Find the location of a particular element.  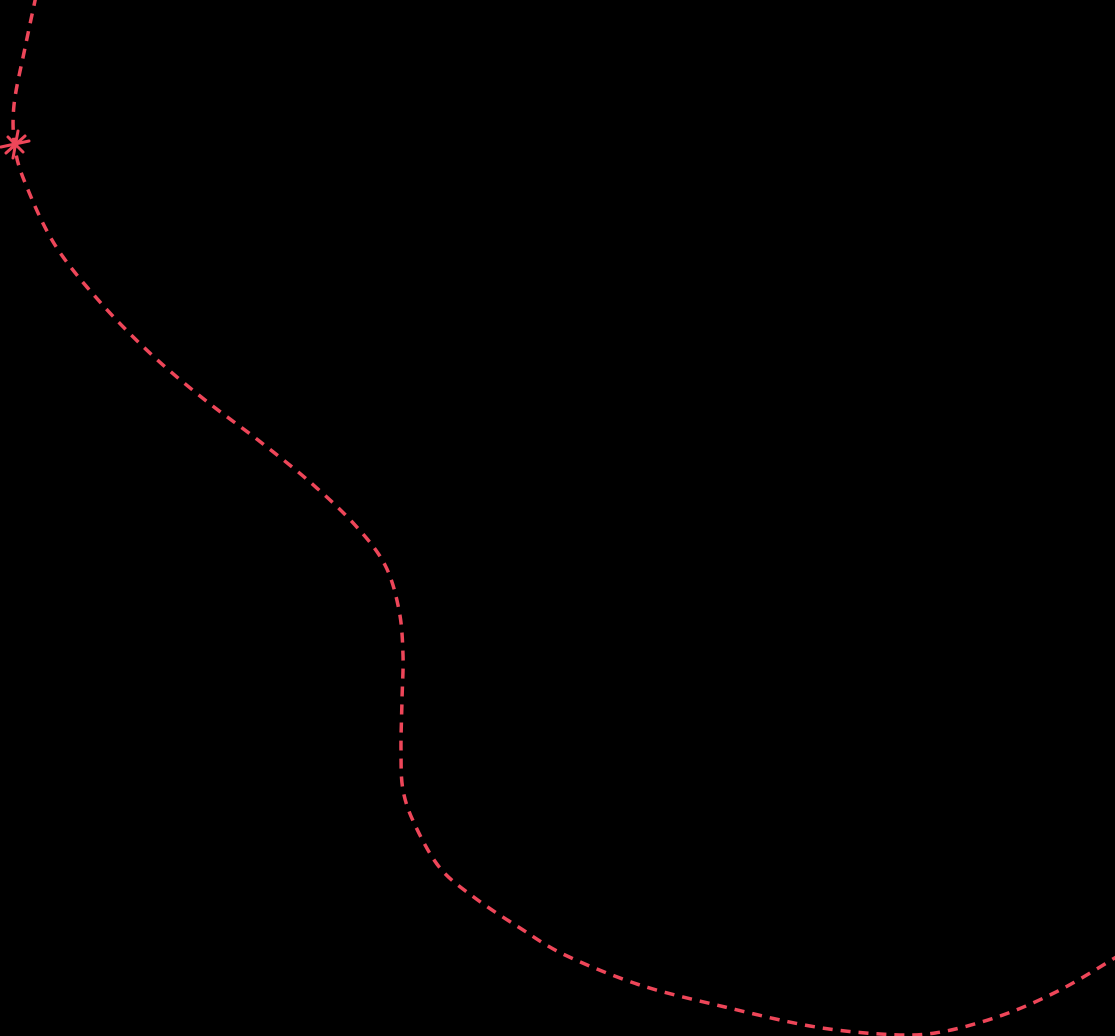

asterisk-ray is located at coordinates (15, 144).